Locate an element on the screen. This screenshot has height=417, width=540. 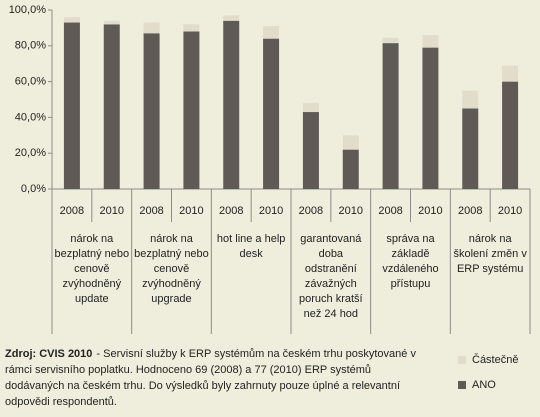
group-label: hot line a help desk is located at coordinates (251, 246).